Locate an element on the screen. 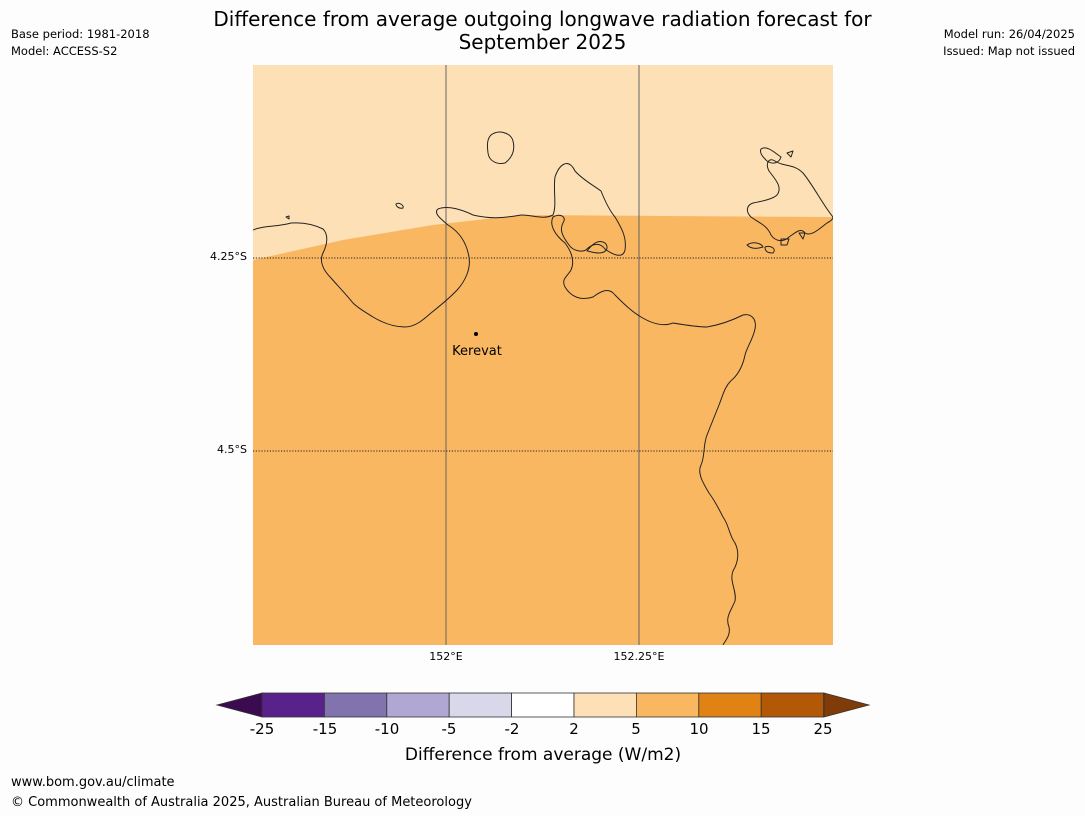 The width and height of the screenshot is (1085, 816). colorbar-tick: -15 is located at coordinates (325, 729).